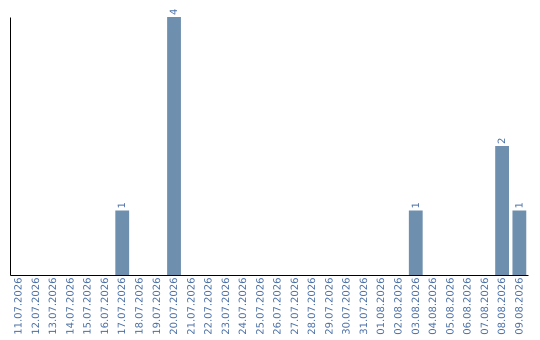  Describe the element at coordinates (105, 306) in the screenshot. I see `x-tick-label: 16.07.2026` at that location.